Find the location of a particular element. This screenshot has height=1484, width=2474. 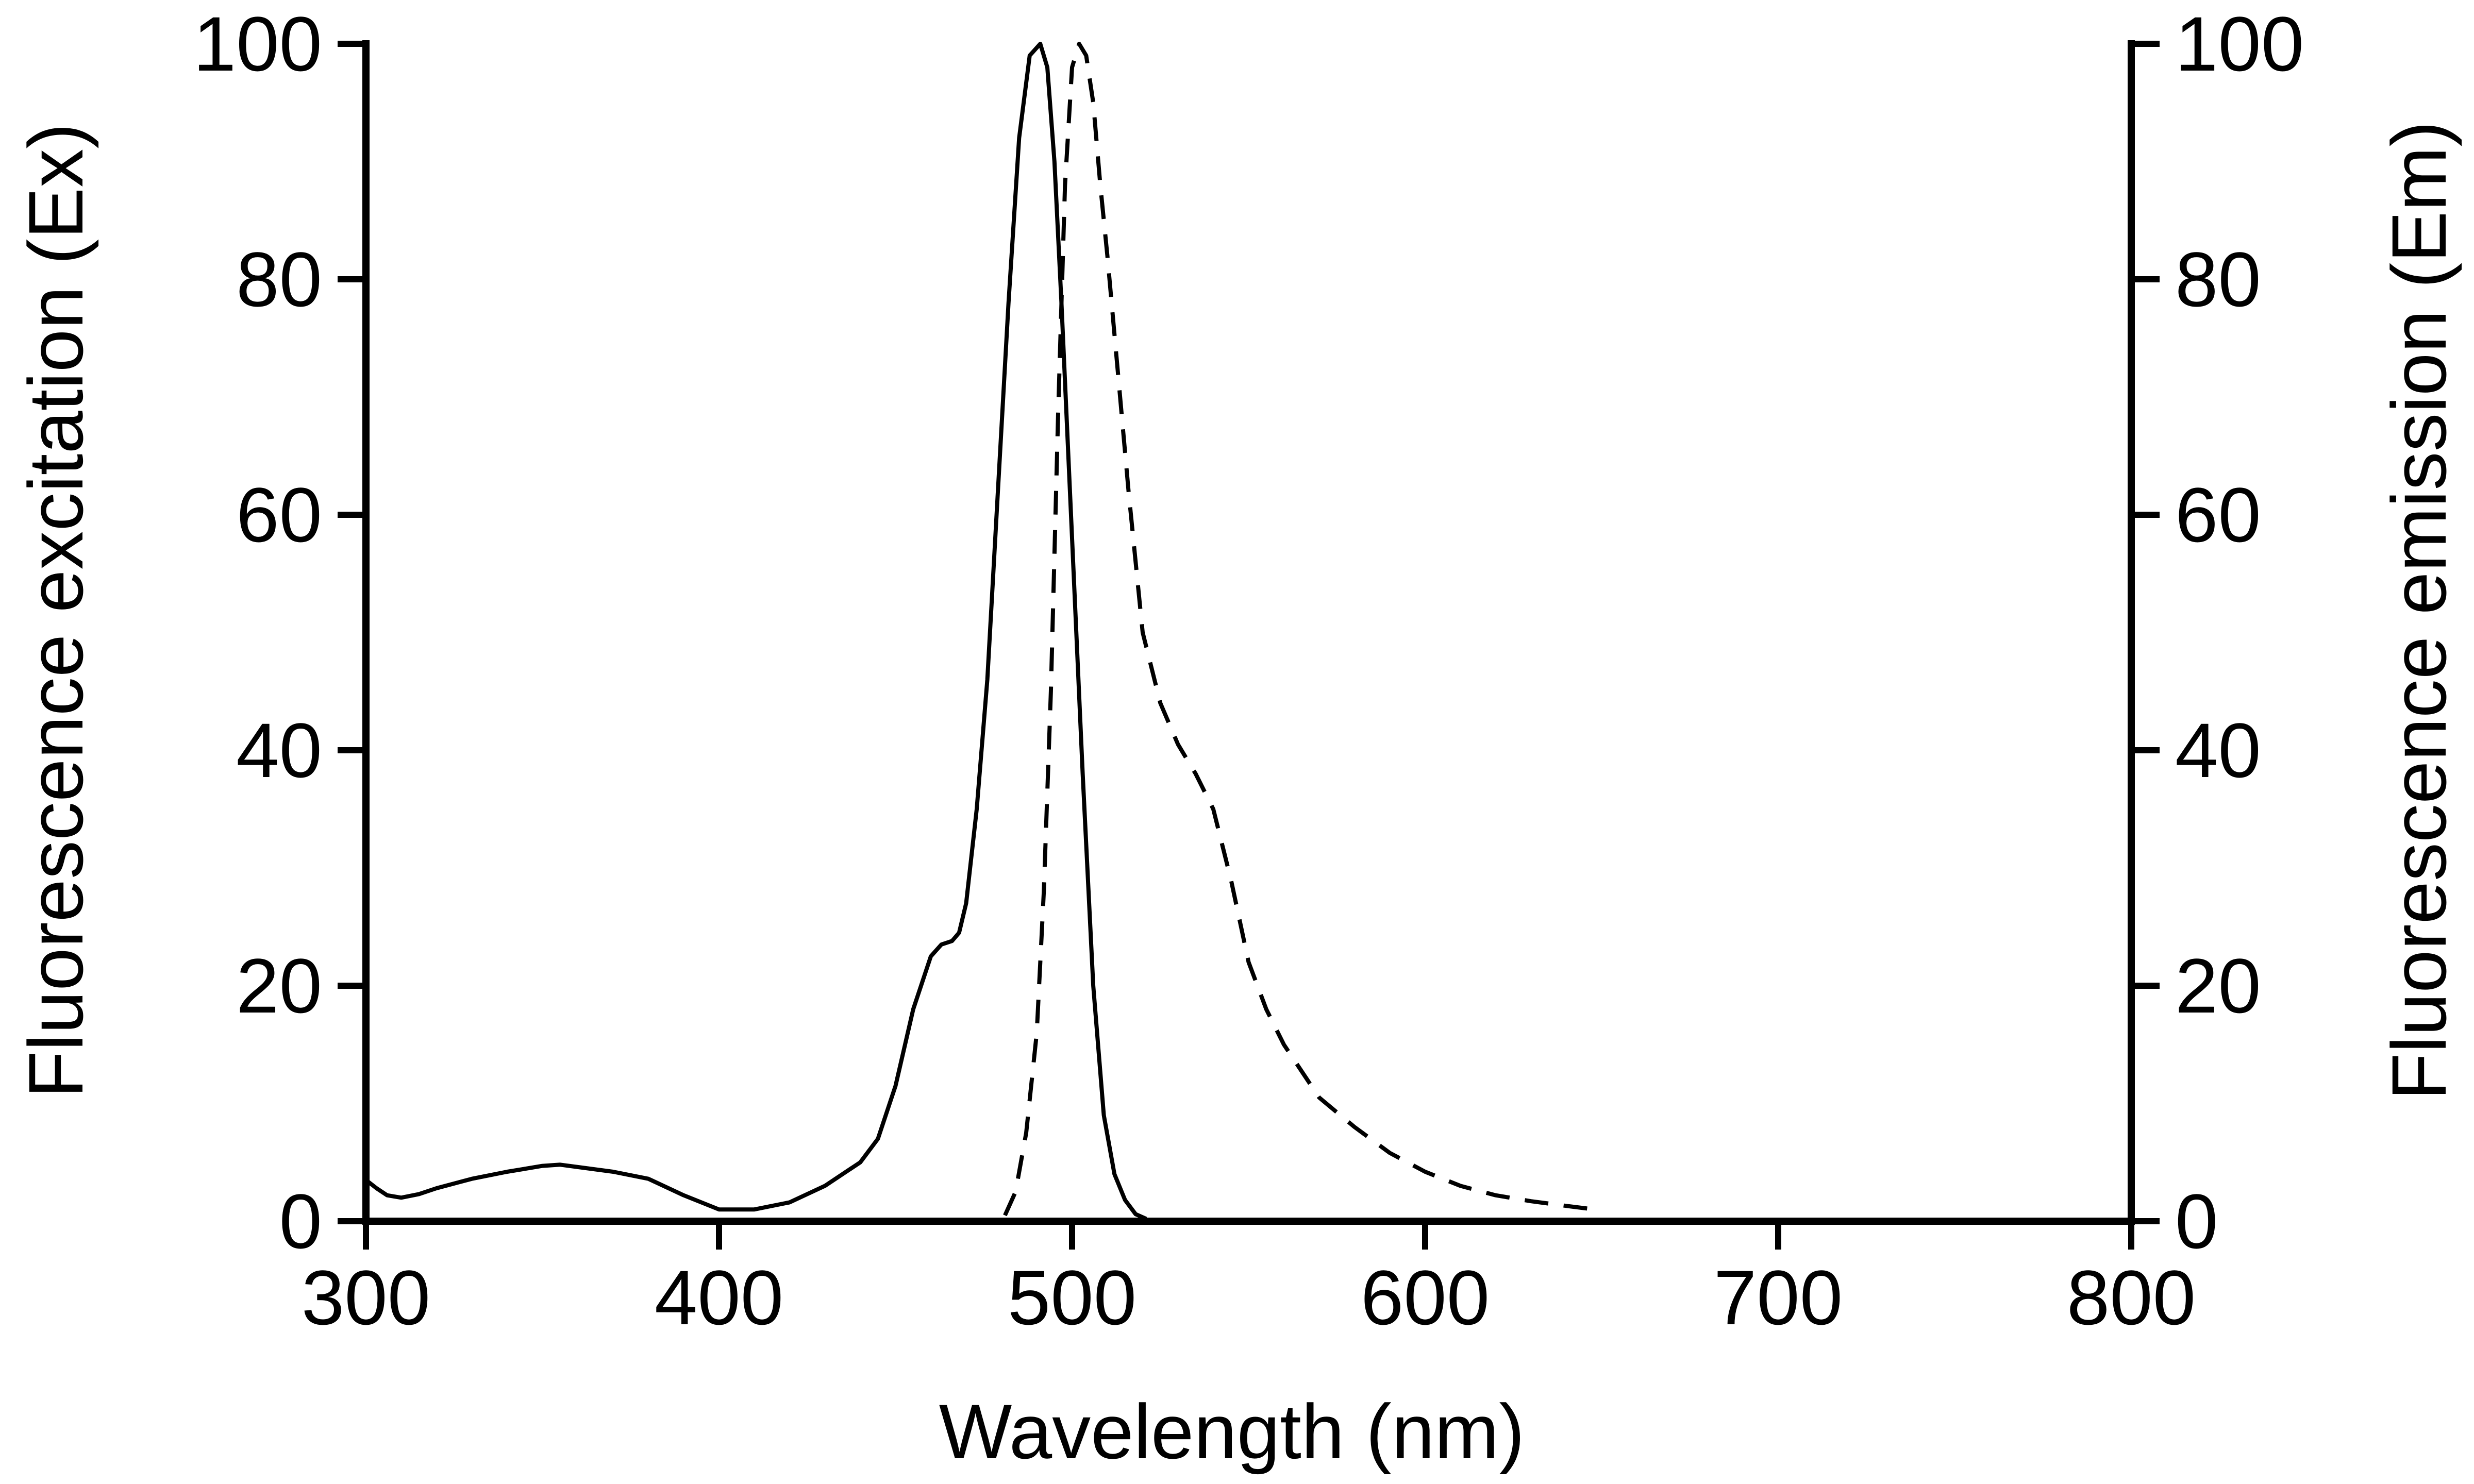

y-tick-label-left: 0 is located at coordinates (300, 1221).